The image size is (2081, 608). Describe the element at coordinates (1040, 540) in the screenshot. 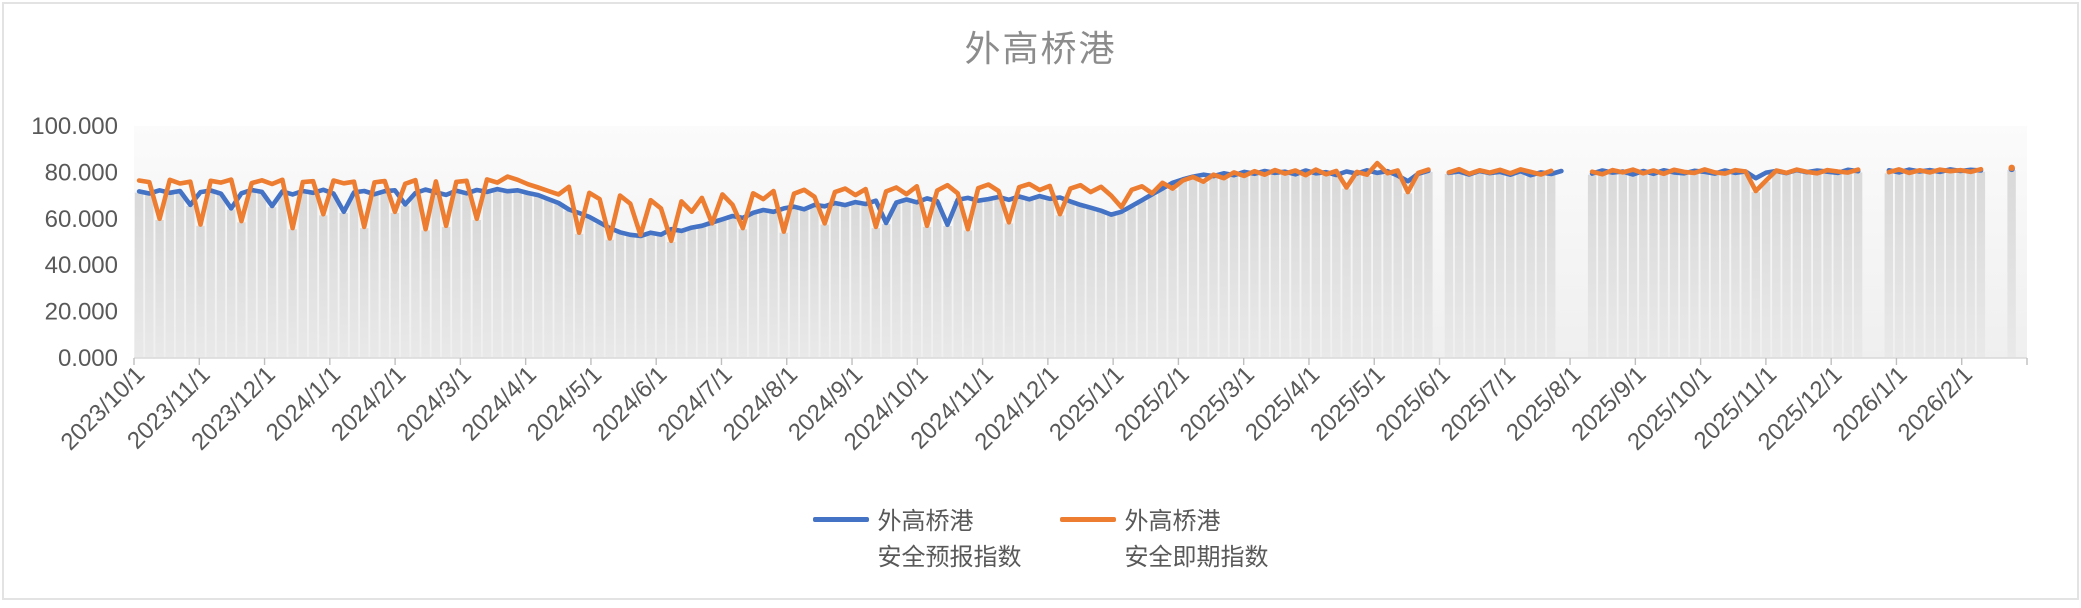

I see `legend: 外高桥港 安全预报指数 外高桥港 安全即期指数` at that location.